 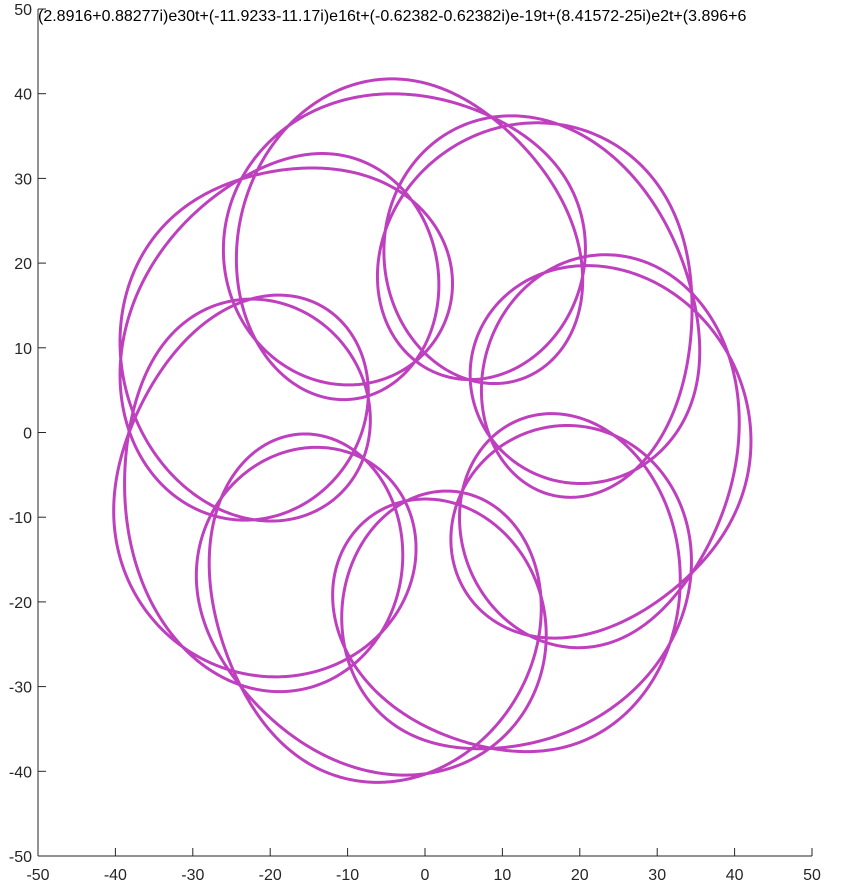 What do you see at coordinates (23, 95) in the screenshot?
I see `y-tick-label: 40` at bounding box center [23, 95].